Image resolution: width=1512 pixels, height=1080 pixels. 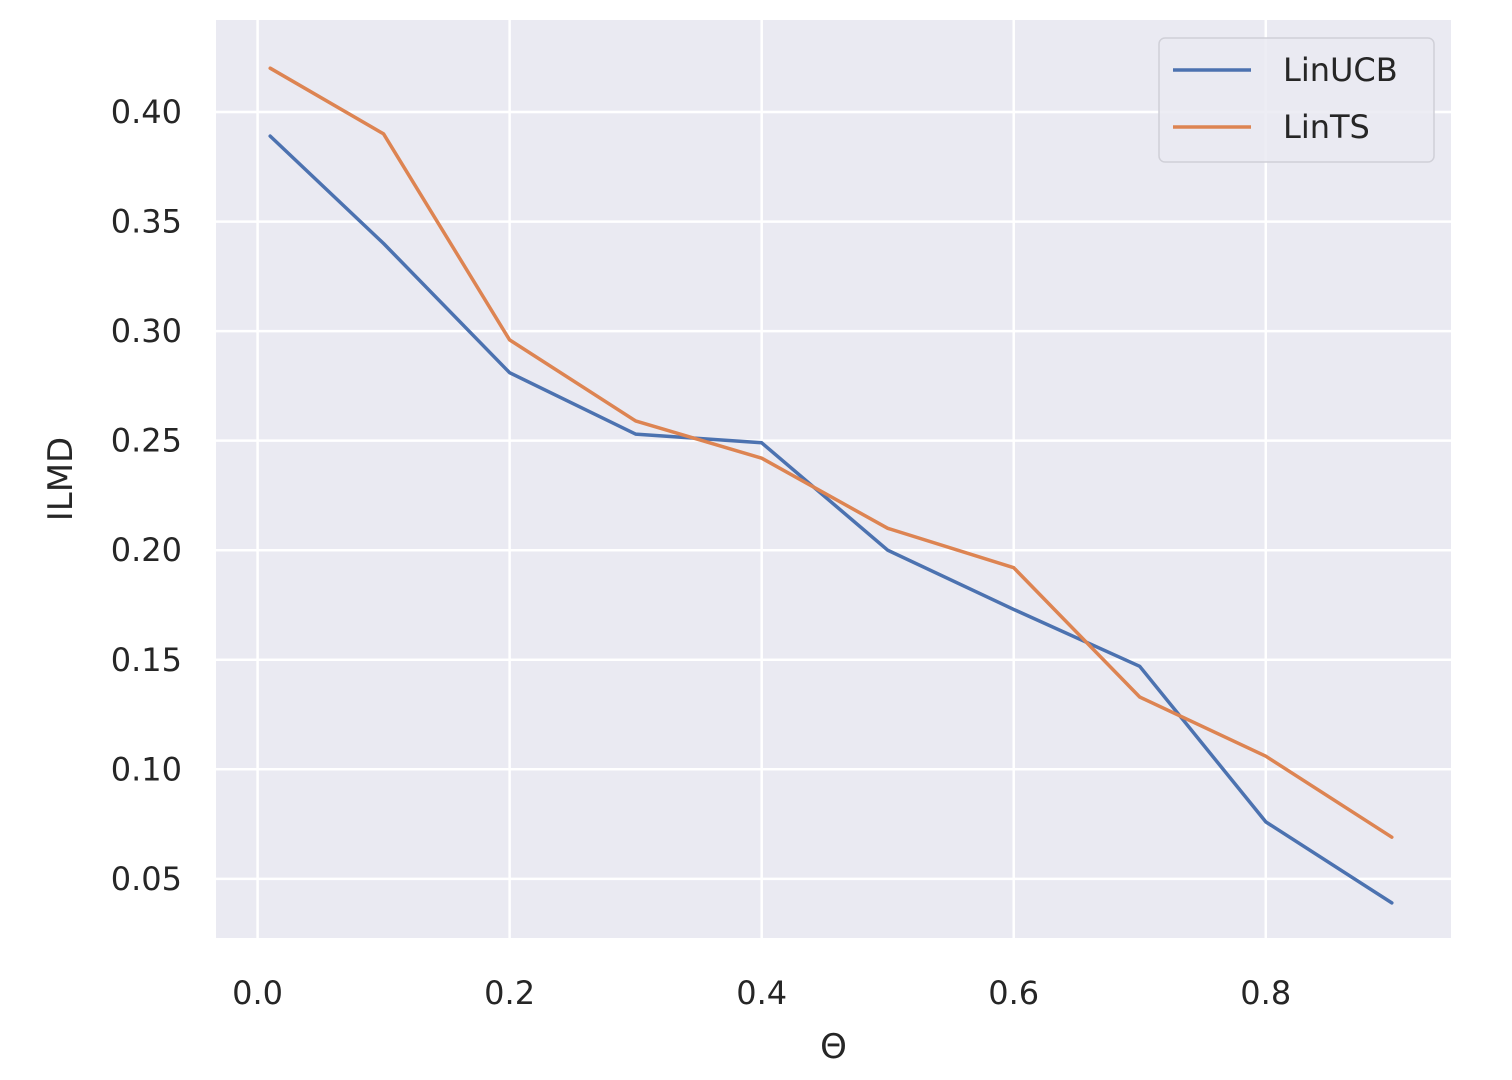 What do you see at coordinates (257, 993) in the screenshot?
I see `x-tick-label: 0.0` at bounding box center [257, 993].